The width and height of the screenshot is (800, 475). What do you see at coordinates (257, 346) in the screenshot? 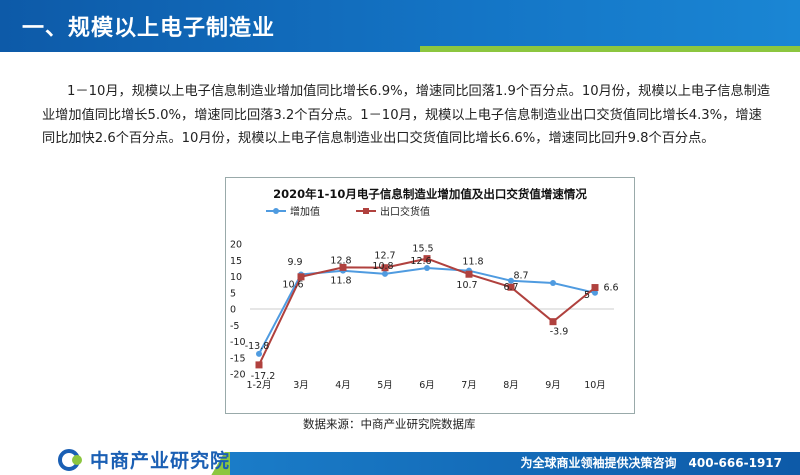
I see `data-label: -13.8` at bounding box center [257, 346].